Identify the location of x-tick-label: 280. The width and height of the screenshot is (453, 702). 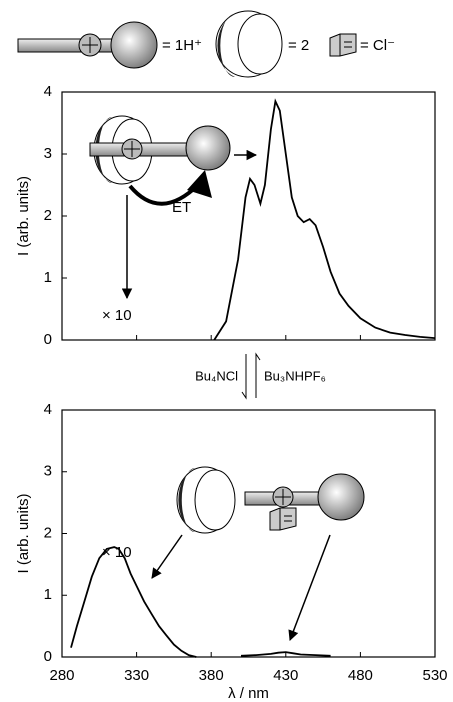
(61, 675).